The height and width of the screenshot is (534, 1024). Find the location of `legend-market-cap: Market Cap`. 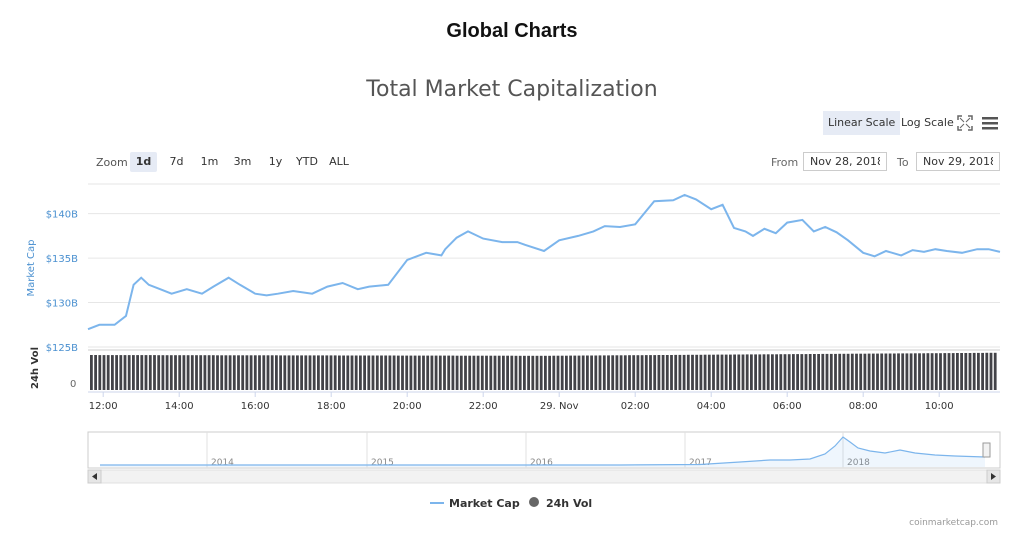

legend-market-cap: Market Cap is located at coordinates (484, 503).